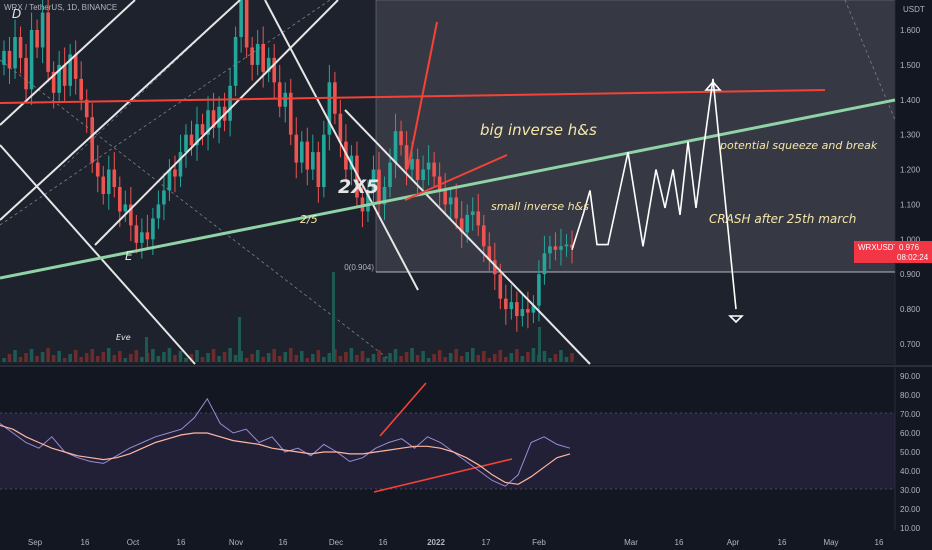 This screenshot has height=550, width=932. Describe the element at coordinates (910, 274) in the screenshot. I see `price-tick: 0.900` at that location.